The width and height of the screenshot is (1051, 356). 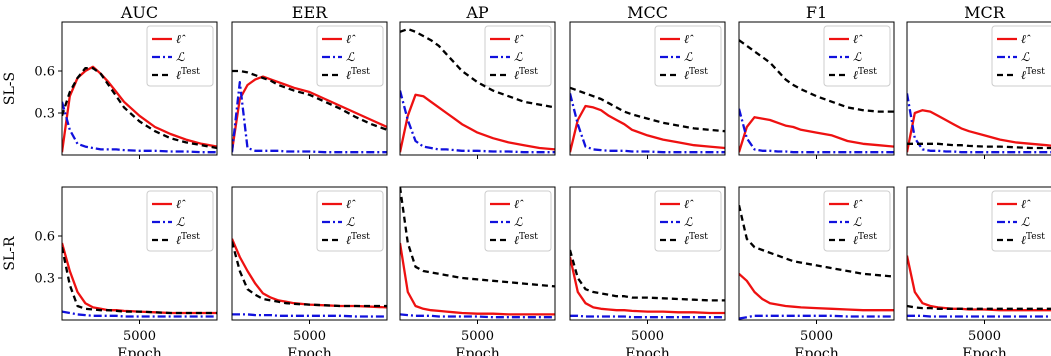 I want to click on row-label-sl-r: SL-R, so click(x=10, y=253).